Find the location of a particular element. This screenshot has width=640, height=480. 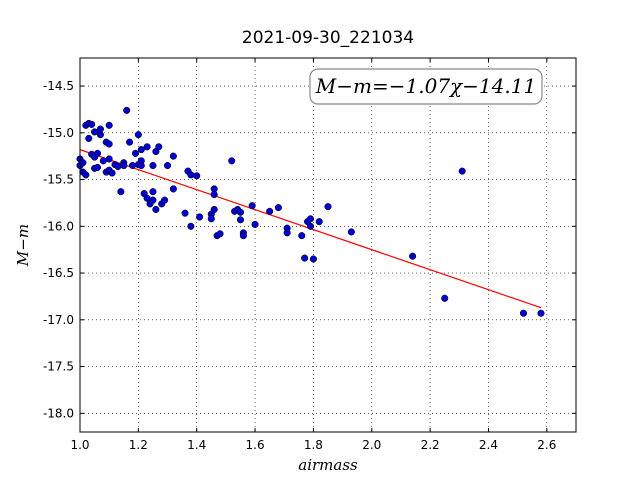

y-tick-label: -17.5 is located at coordinates (58, 367).